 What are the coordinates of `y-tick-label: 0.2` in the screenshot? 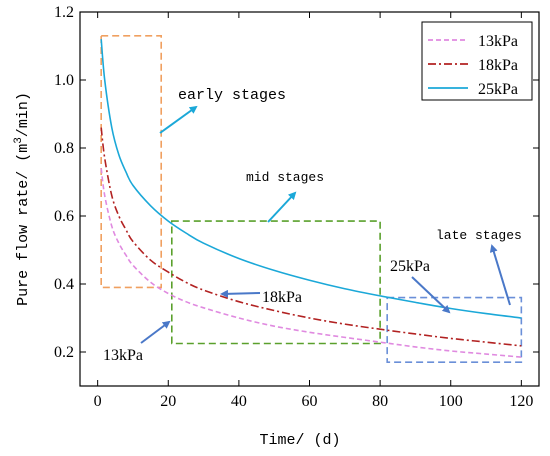 It's located at (64, 352).